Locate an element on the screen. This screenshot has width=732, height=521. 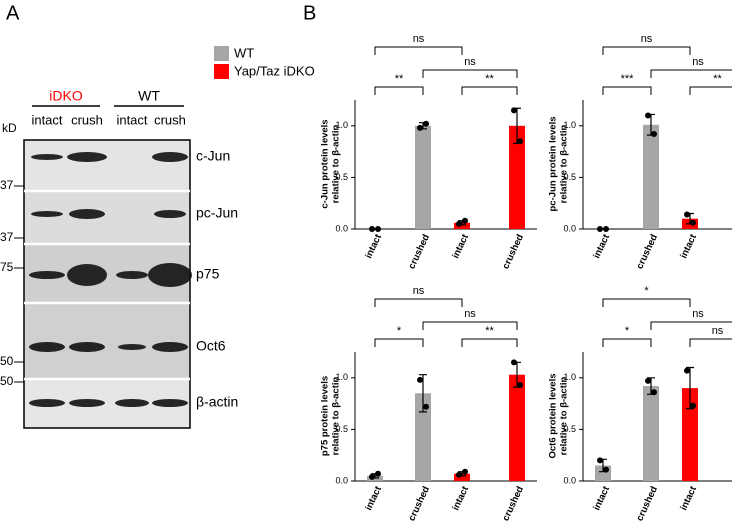
protein-label: c-Jun is located at coordinates (213, 156).